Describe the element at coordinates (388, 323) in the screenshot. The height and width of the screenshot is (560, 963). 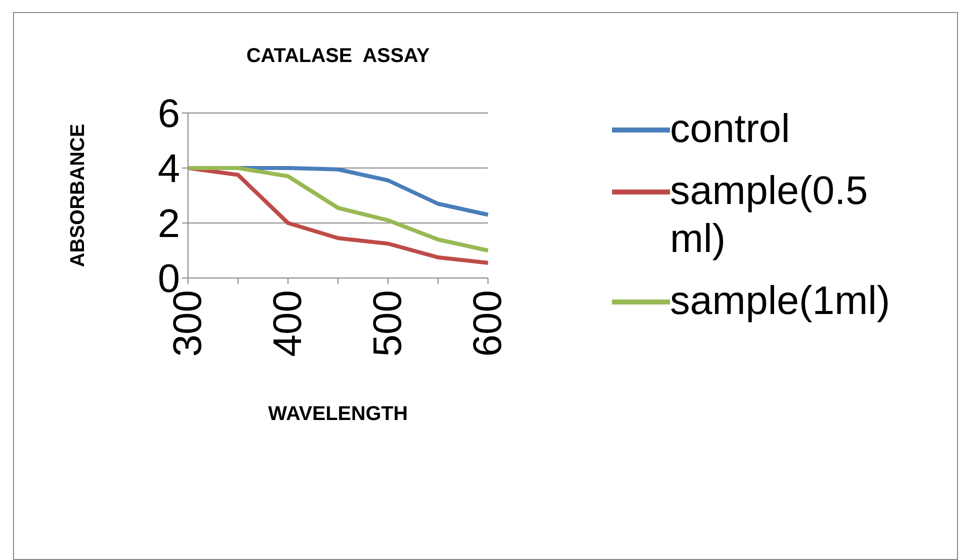
I see `x-tick-label: 500` at that location.